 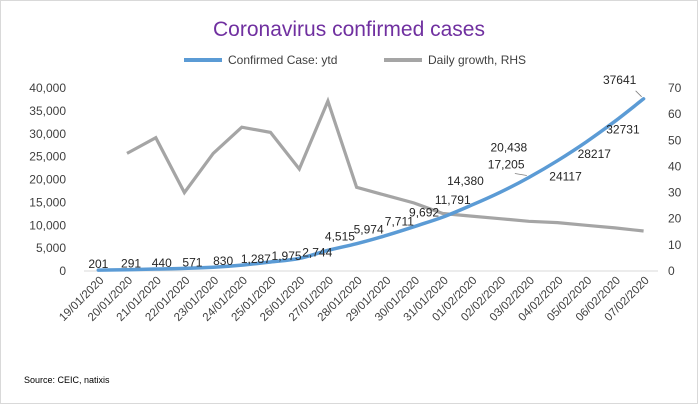 I want to click on left-axis-tick-label: 40,000, so click(x=47, y=88).